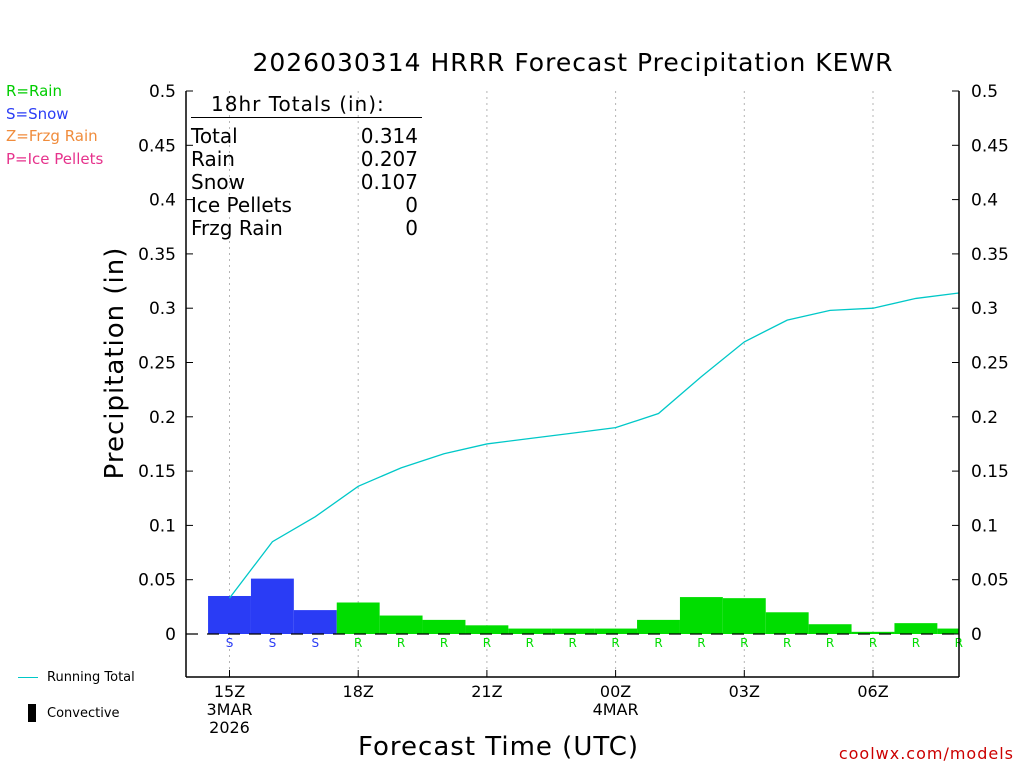 Image resolution: width=1024 pixels, height=768 pixels. I want to click on y-tick-label-right: 0, so click(976, 635).